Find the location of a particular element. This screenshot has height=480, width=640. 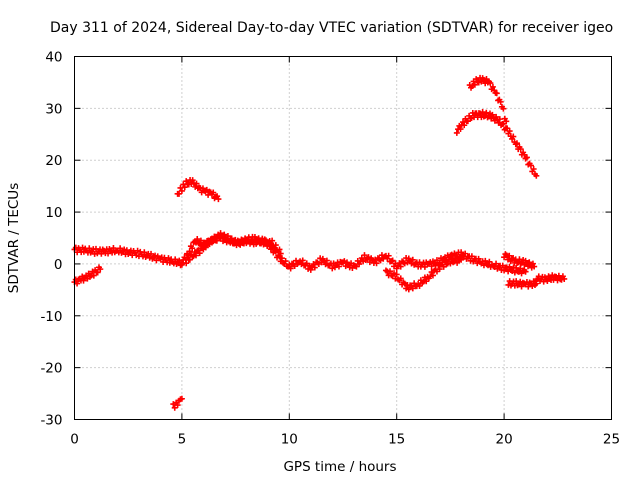

series-track-j is located at coordinates (519, 261).